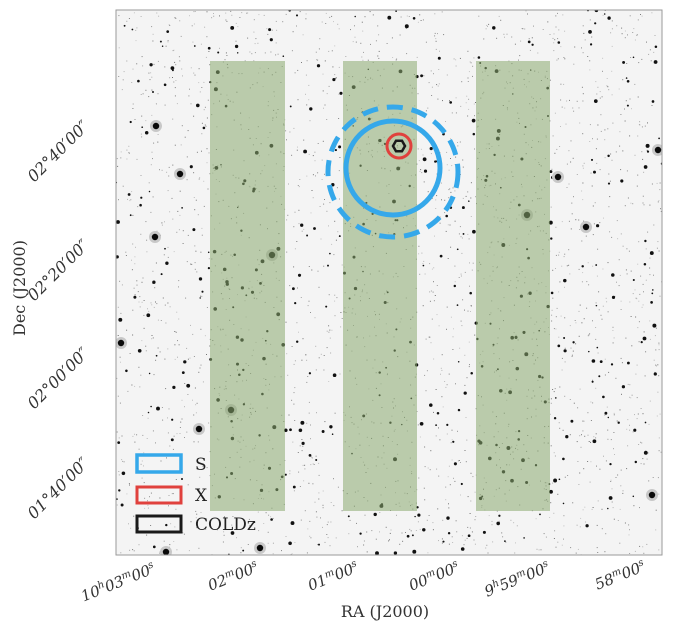 This screenshot has width=673, height=627. Describe the element at coordinates (201, 465) in the screenshot. I see `legend-s-label: S` at that location.